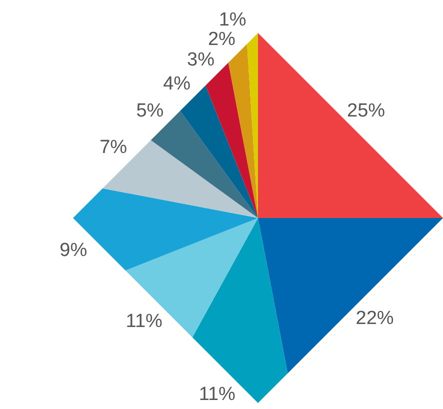  What do you see at coordinates (375, 318) in the screenshot?
I see `data-label: 22%` at bounding box center [375, 318].